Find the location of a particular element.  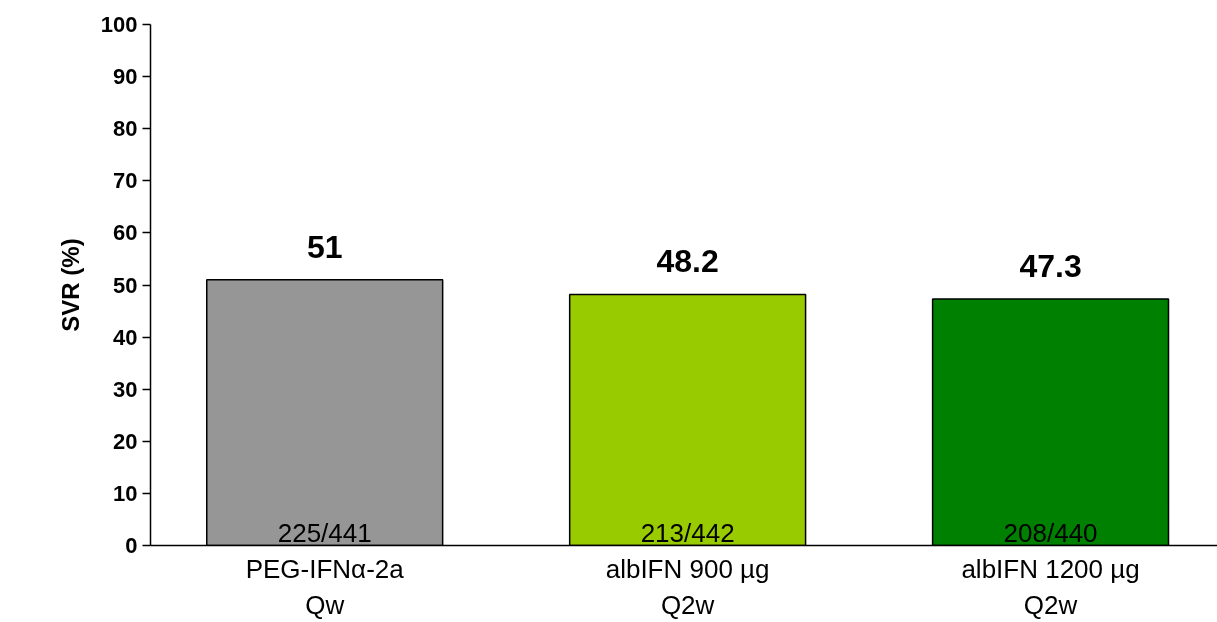

x-tick-label: PEG-IFNα-2a Qw is located at coordinates (325, 586).